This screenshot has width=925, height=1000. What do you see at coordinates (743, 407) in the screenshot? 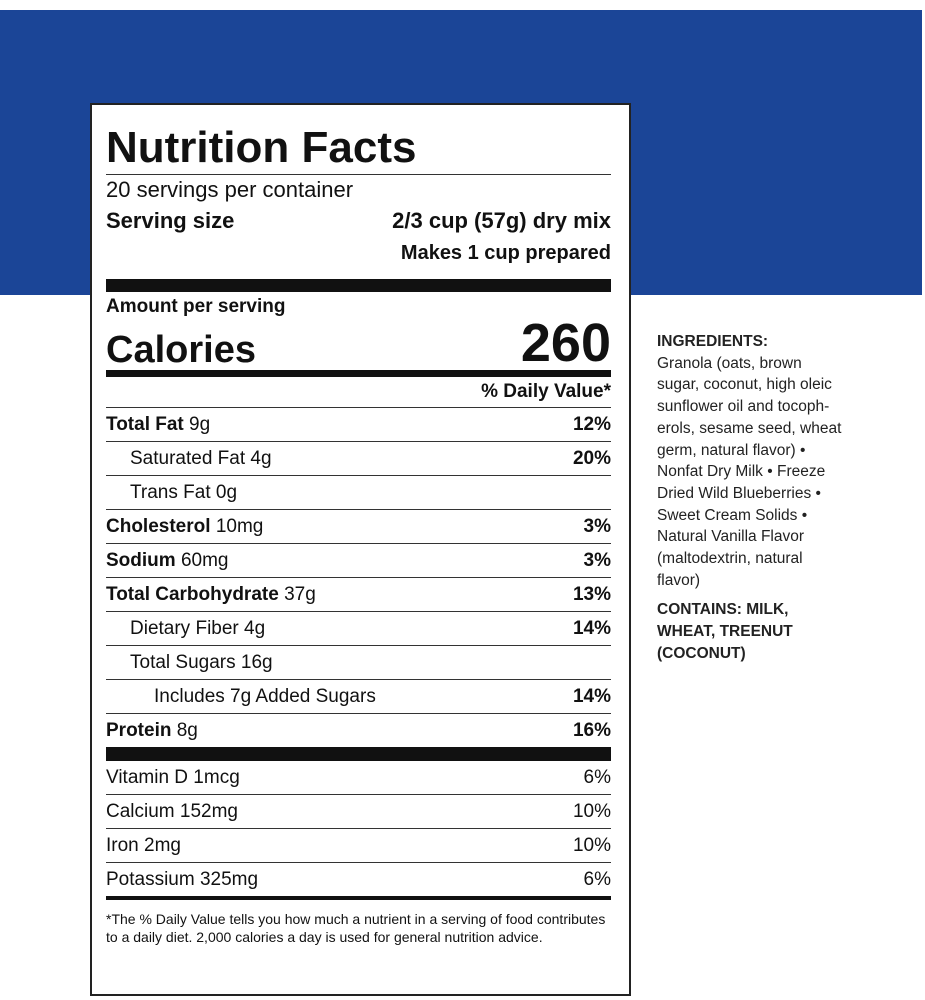
I see `ingredients-line: sunflower oil and tocoph-` at bounding box center [743, 407].